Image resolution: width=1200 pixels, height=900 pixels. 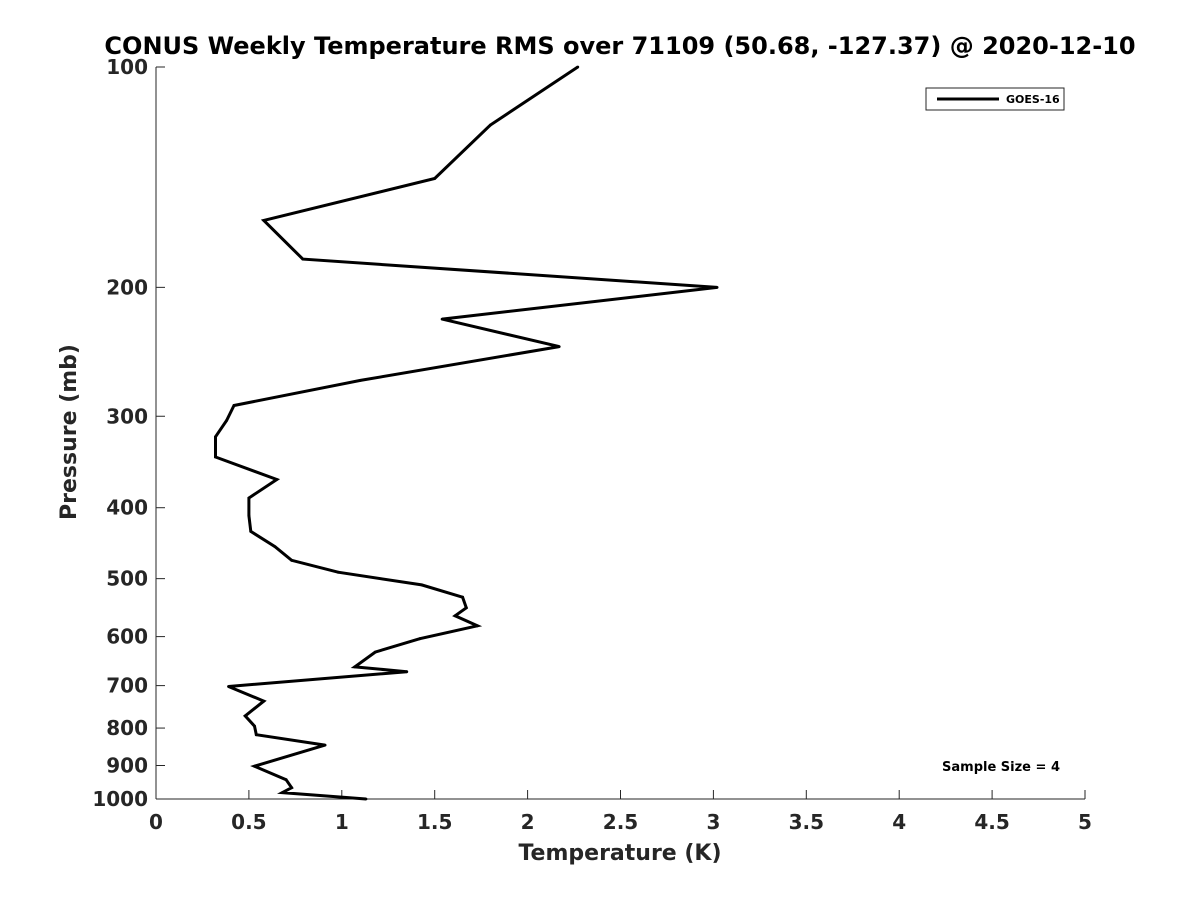 What do you see at coordinates (806, 822) in the screenshot?
I see `x-tick-label: 3.5` at bounding box center [806, 822].